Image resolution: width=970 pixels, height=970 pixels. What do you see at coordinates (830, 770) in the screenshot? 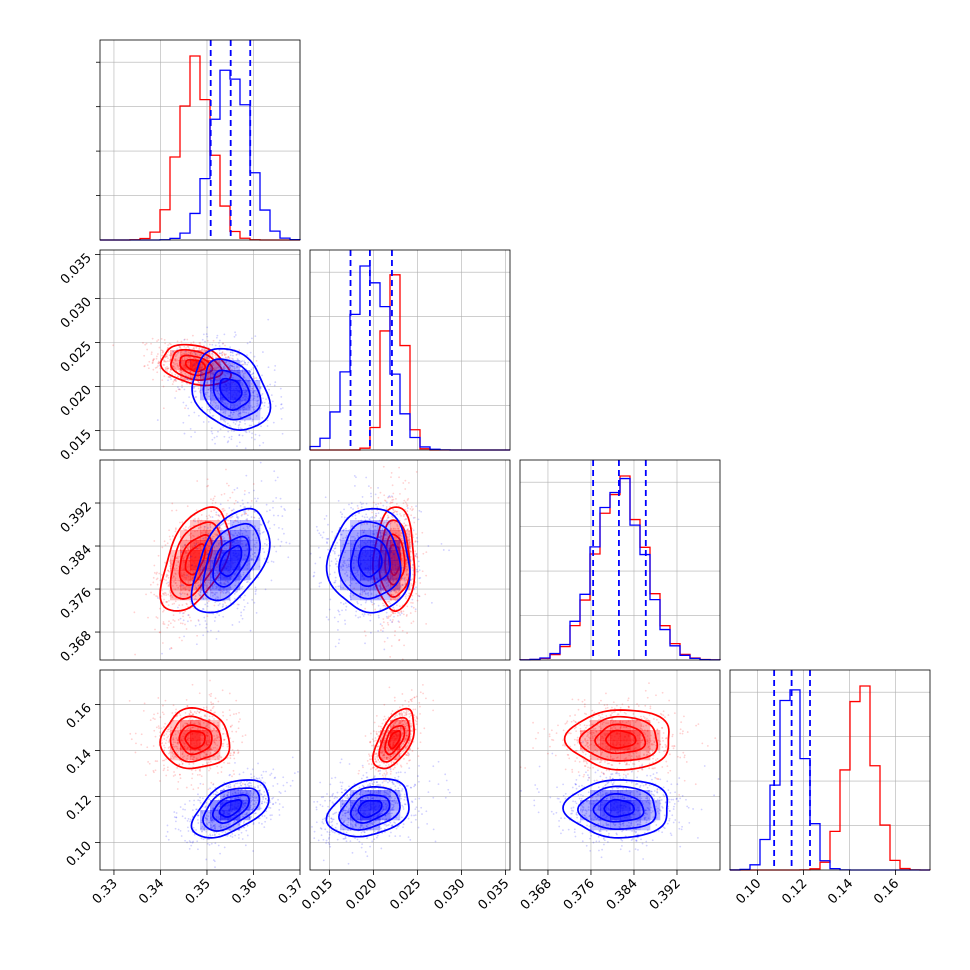
I see `panel-frame` at bounding box center [830, 770].